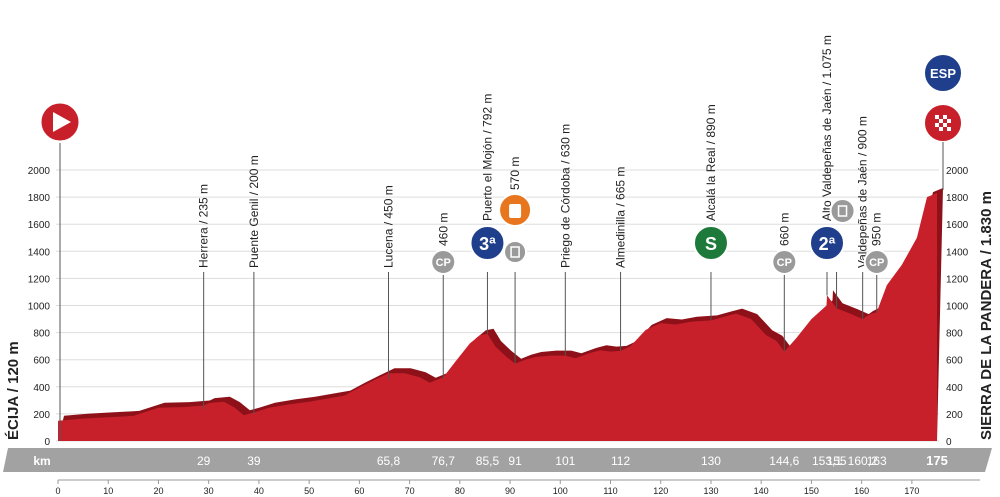 This screenshot has width=1000, height=497. Describe the element at coordinates (57, 491) in the screenshot. I see `x-tick-label: 0` at that location.